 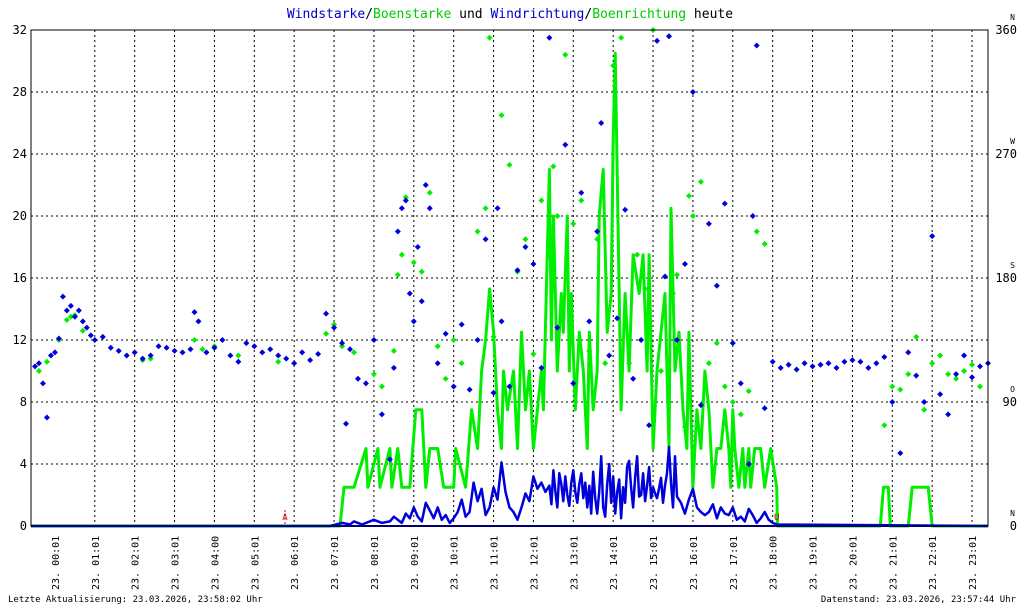 I want to click on x-tick-label: 23. 09:01, so click(x=415, y=563).